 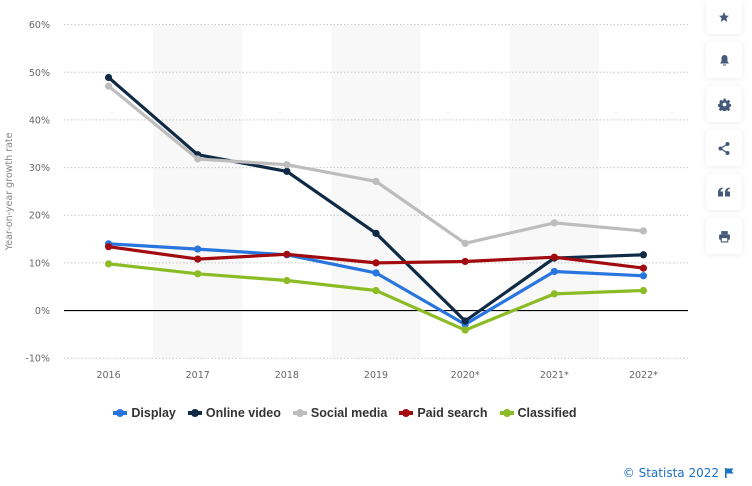 What do you see at coordinates (39, 263) in the screenshot?
I see `y-tick-label: 10%` at bounding box center [39, 263].